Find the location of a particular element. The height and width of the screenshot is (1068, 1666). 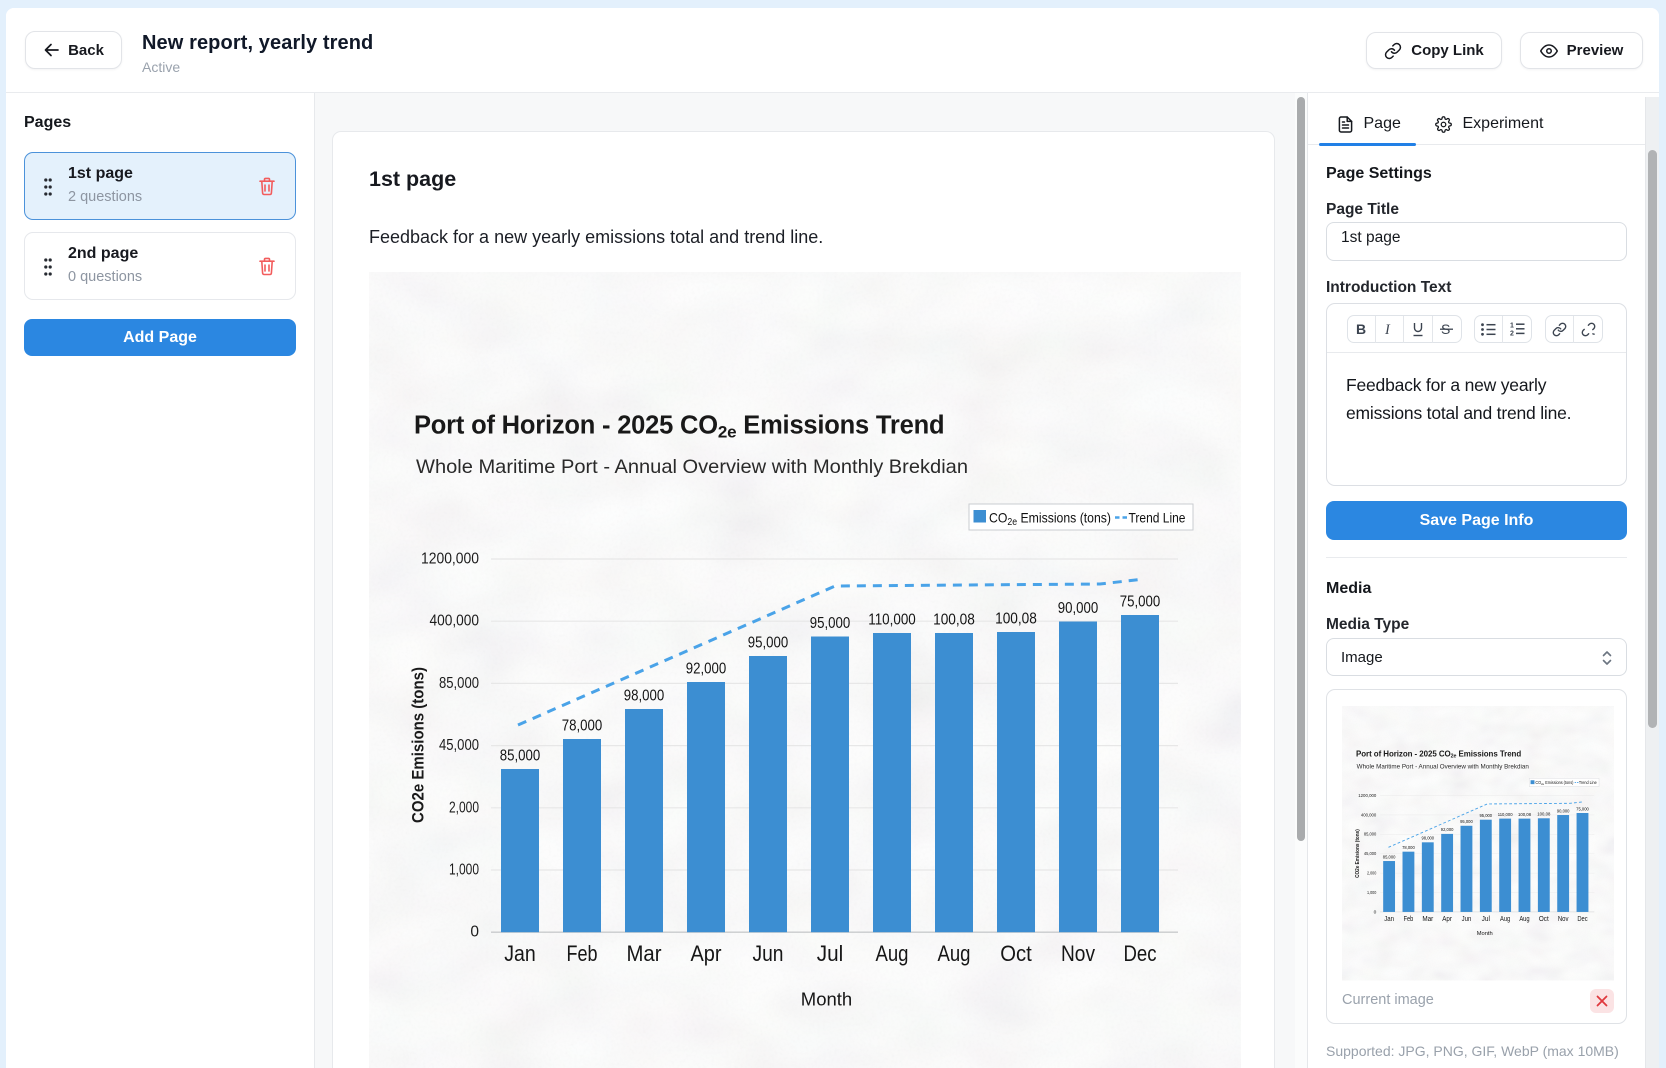

svg-text: B is located at coordinates (1361, 329).